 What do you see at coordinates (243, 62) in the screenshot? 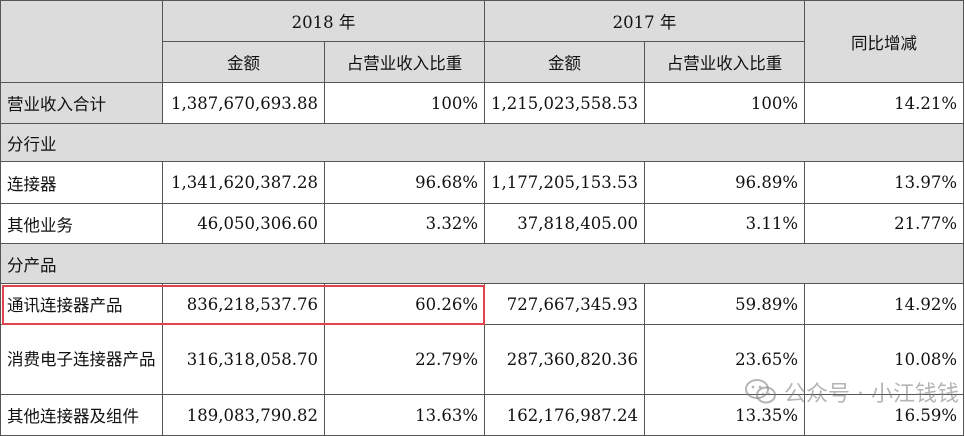
I see `header-amount-2018: 金额` at bounding box center [243, 62].